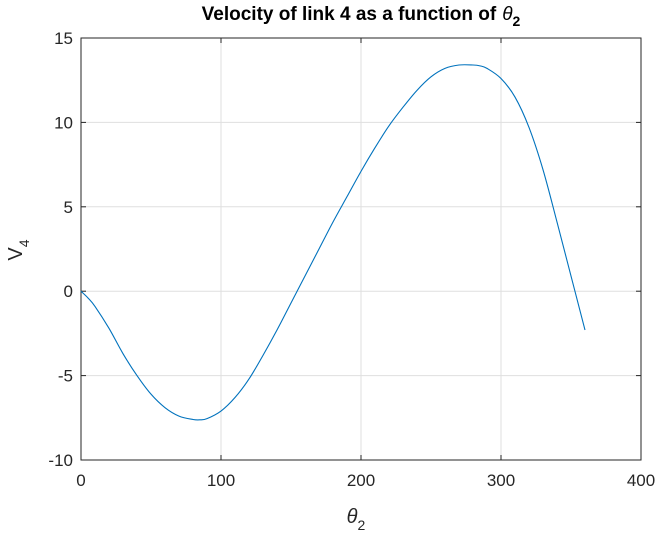 The image size is (662, 533). Describe the element at coordinates (16, 254) in the screenshot. I see `y-axis-label-main: V` at that location.